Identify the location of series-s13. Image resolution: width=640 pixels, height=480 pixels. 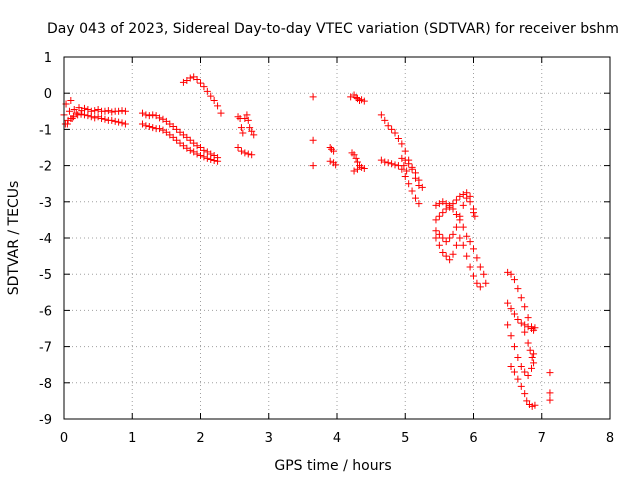
(412, 172).